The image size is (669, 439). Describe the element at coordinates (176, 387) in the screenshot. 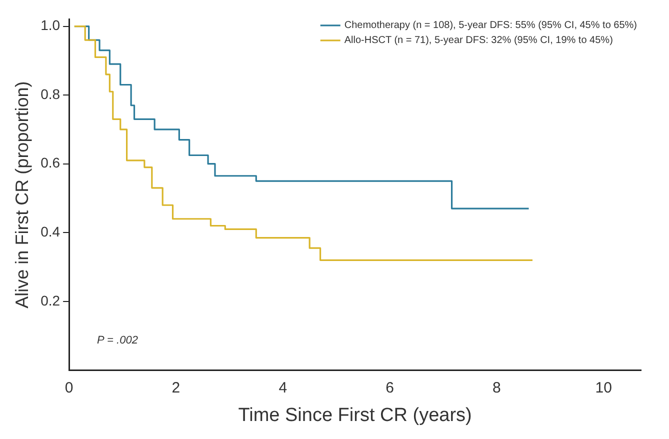

I see `x-tick-label: 2` at that location.